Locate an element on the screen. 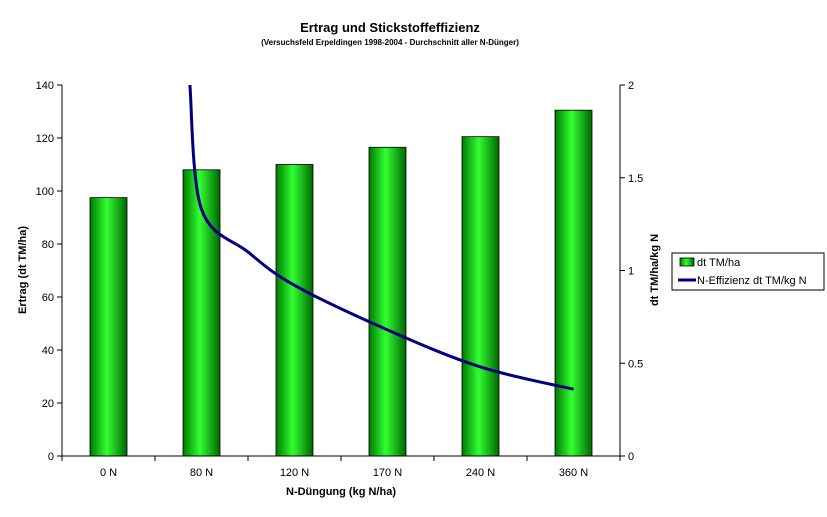 Image resolution: width=827 pixels, height=517 pixels. legend-swatch-bar is located at coordinates (687, 262).